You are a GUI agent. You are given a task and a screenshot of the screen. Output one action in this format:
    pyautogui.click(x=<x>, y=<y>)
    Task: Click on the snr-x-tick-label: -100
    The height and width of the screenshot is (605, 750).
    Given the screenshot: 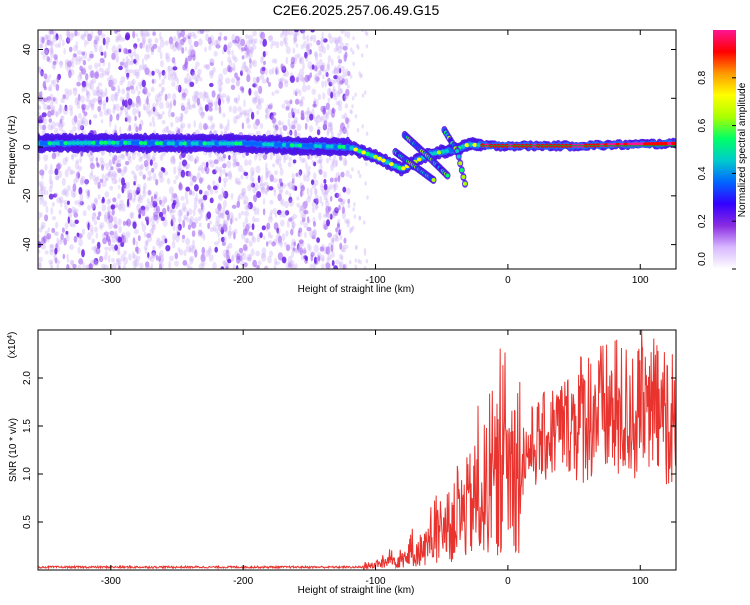 What is the action you would take?
    pyautogui.click(x=376, y=581)
    